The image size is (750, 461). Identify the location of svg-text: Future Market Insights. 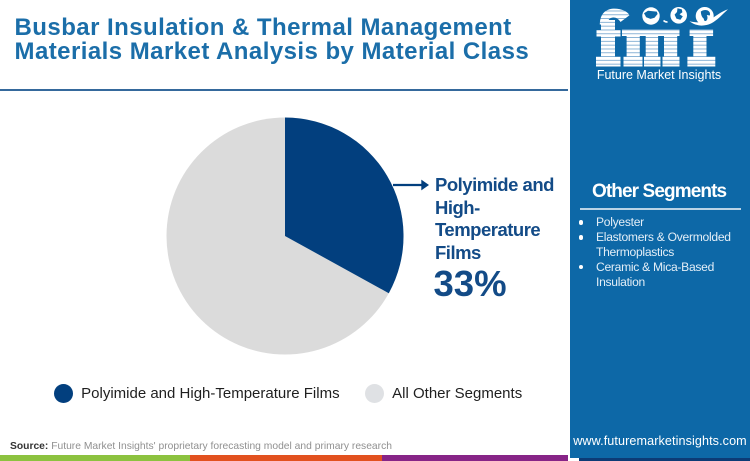
(659, 75).